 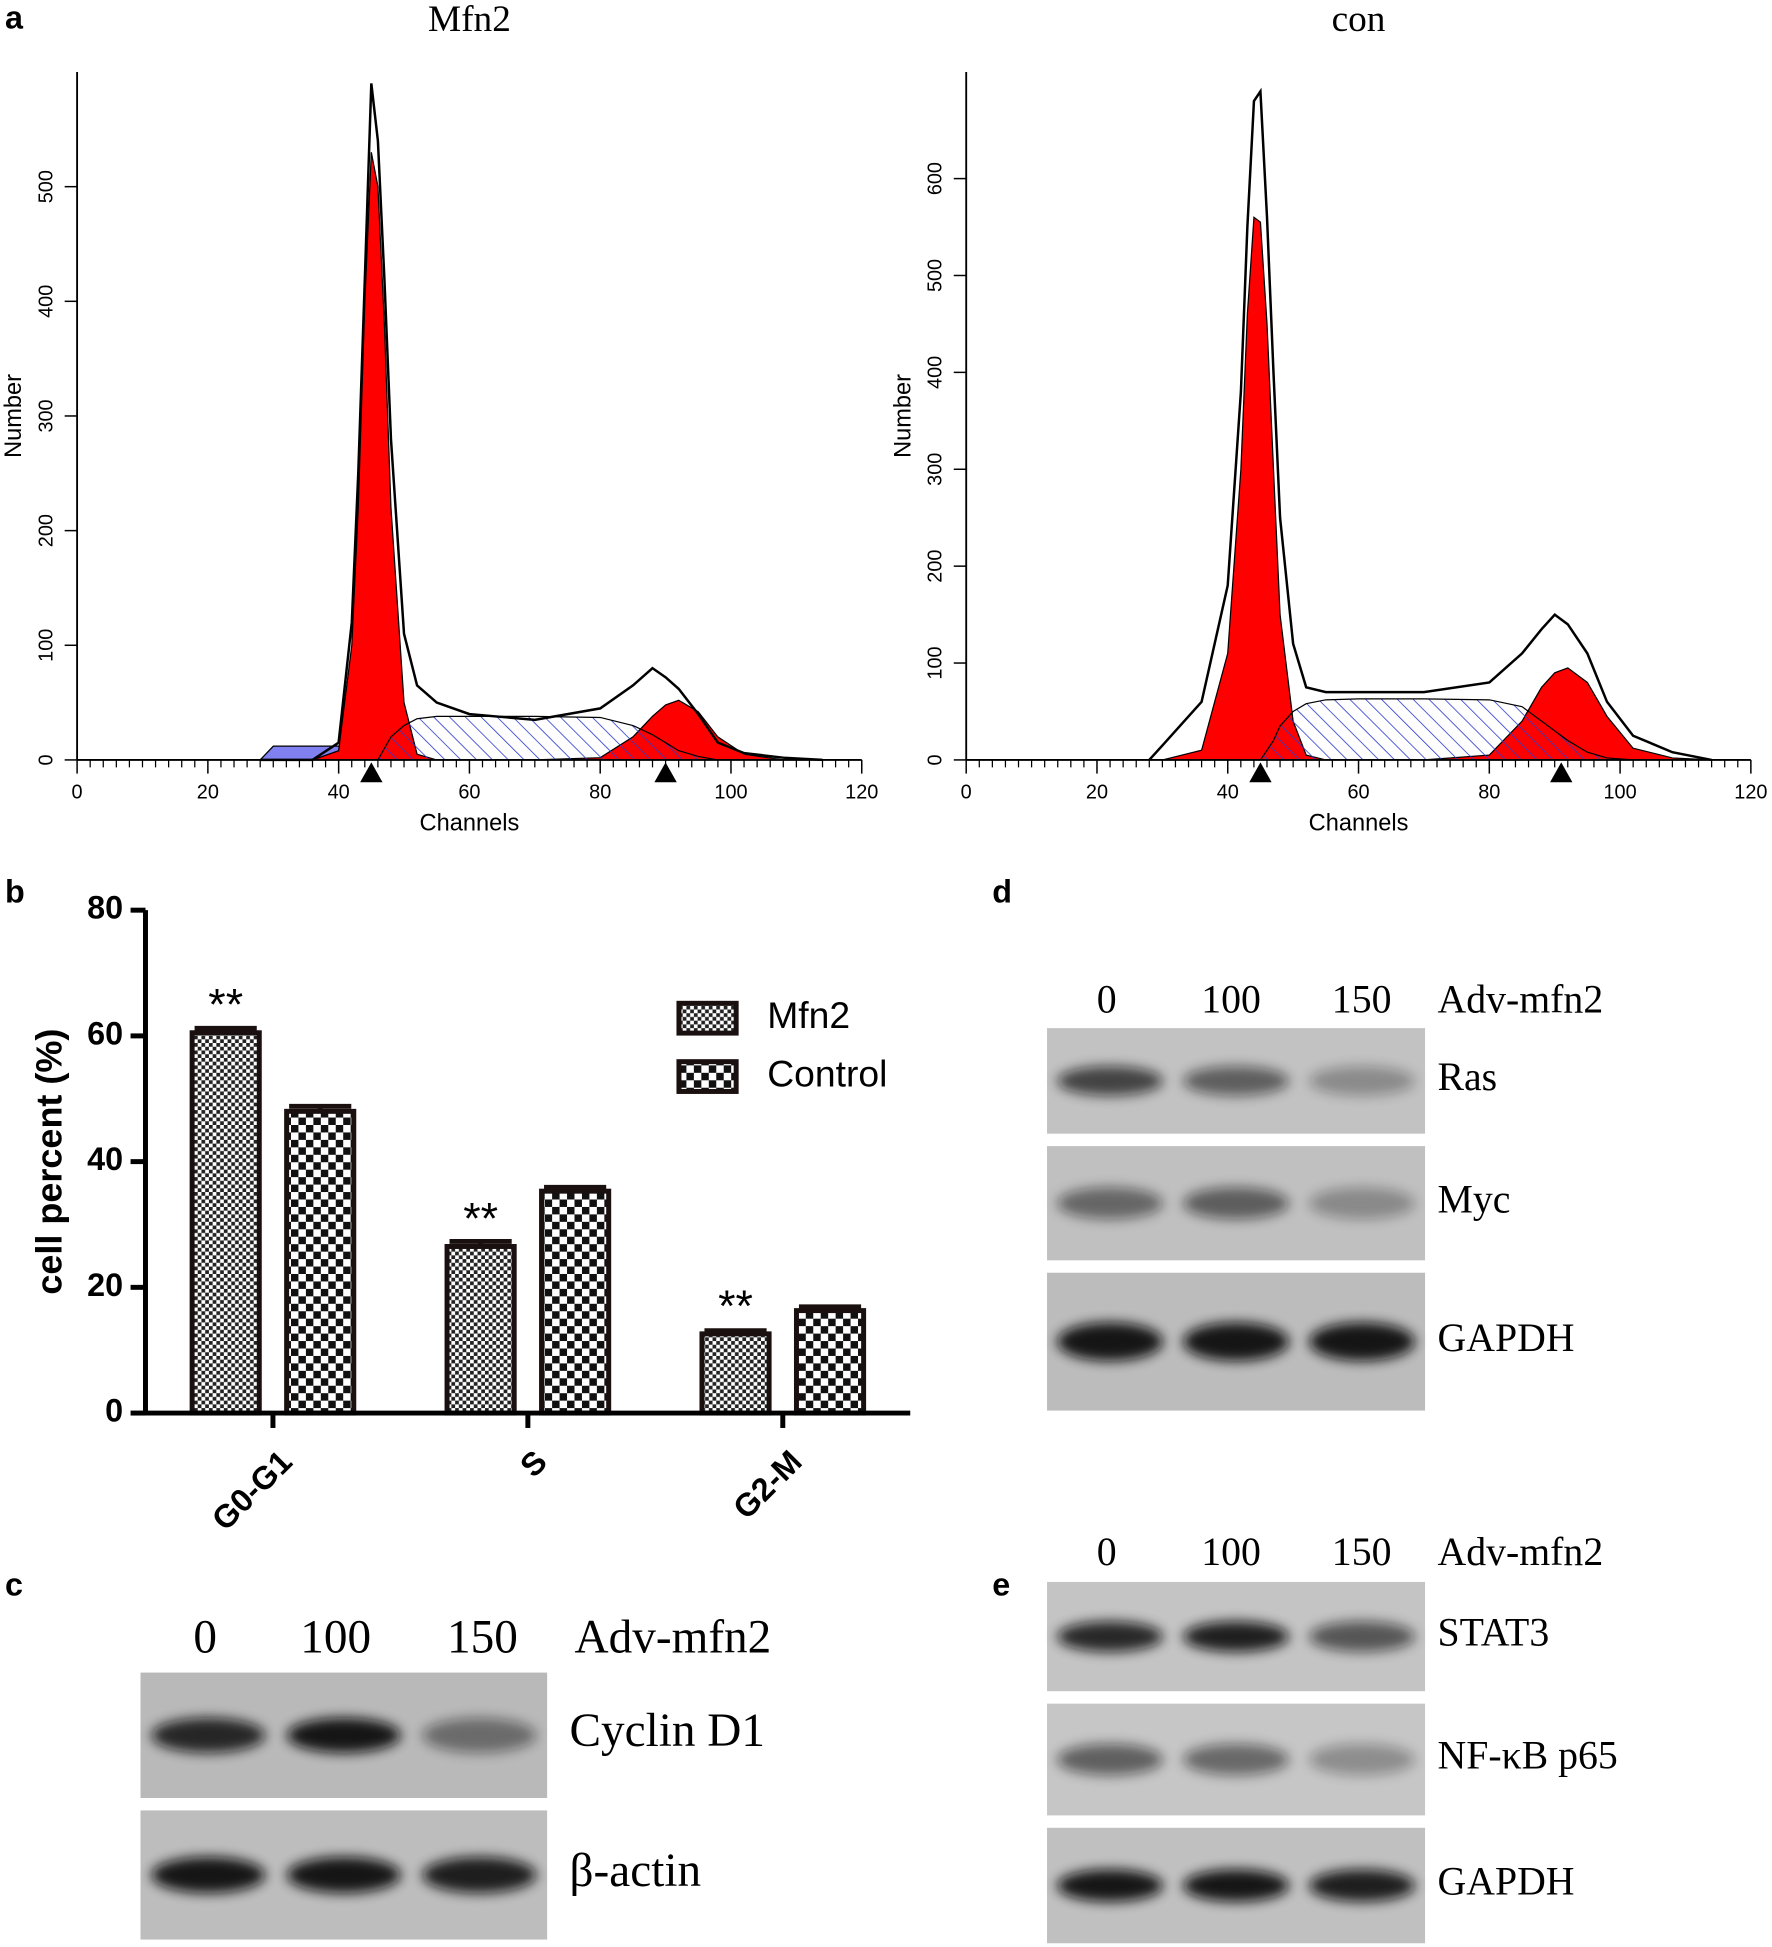 What do you see at coordinates (105, 1285) in the screenshot?
I see `y-tick-label: 20` at bounding box center [105, 1285].